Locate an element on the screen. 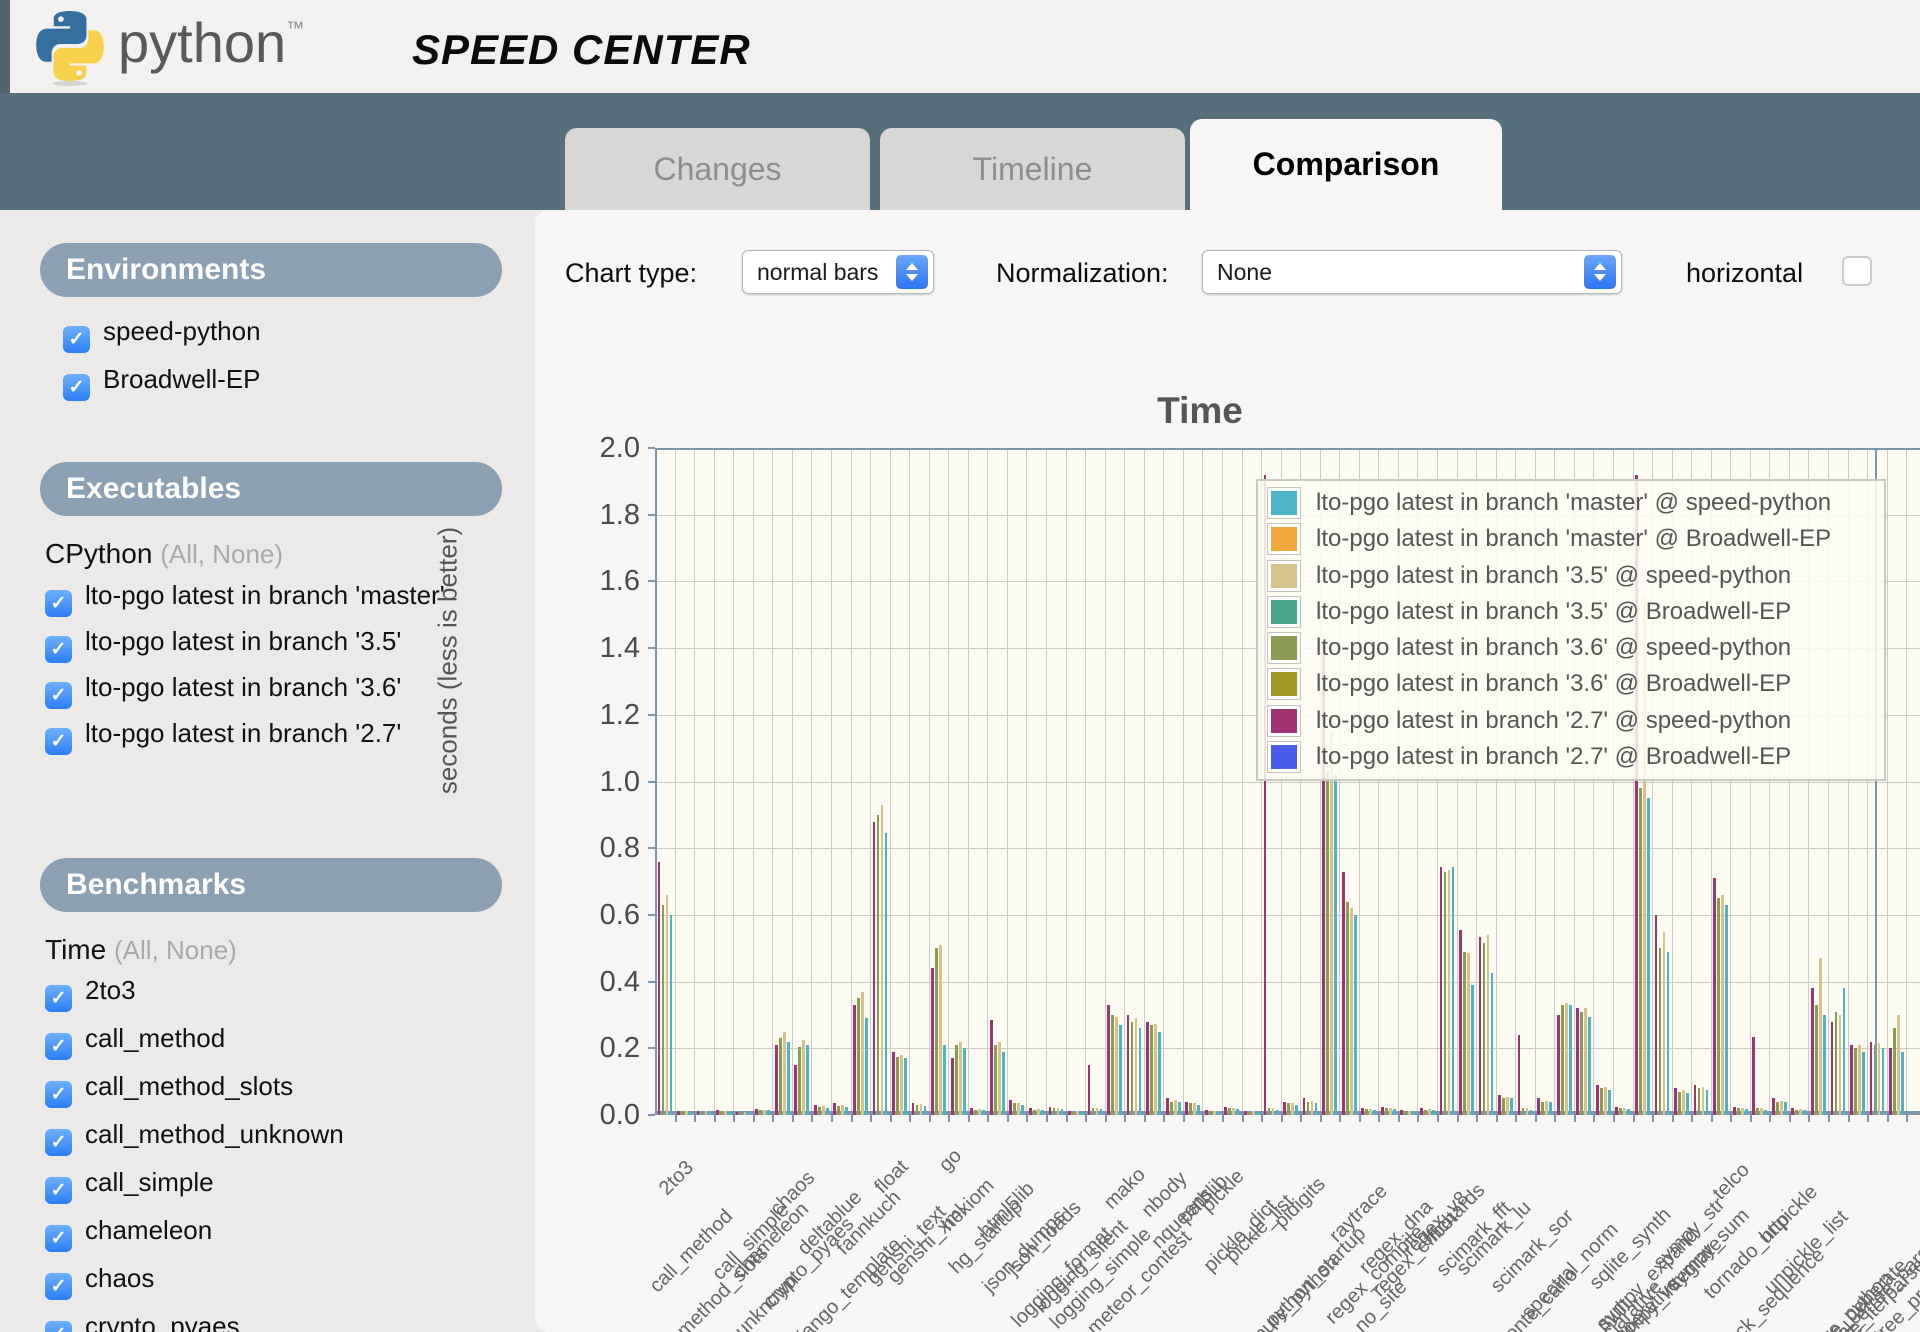 The image size is (1920, 1332). executables-select-all-link: All is located at coordinates (183, 554).